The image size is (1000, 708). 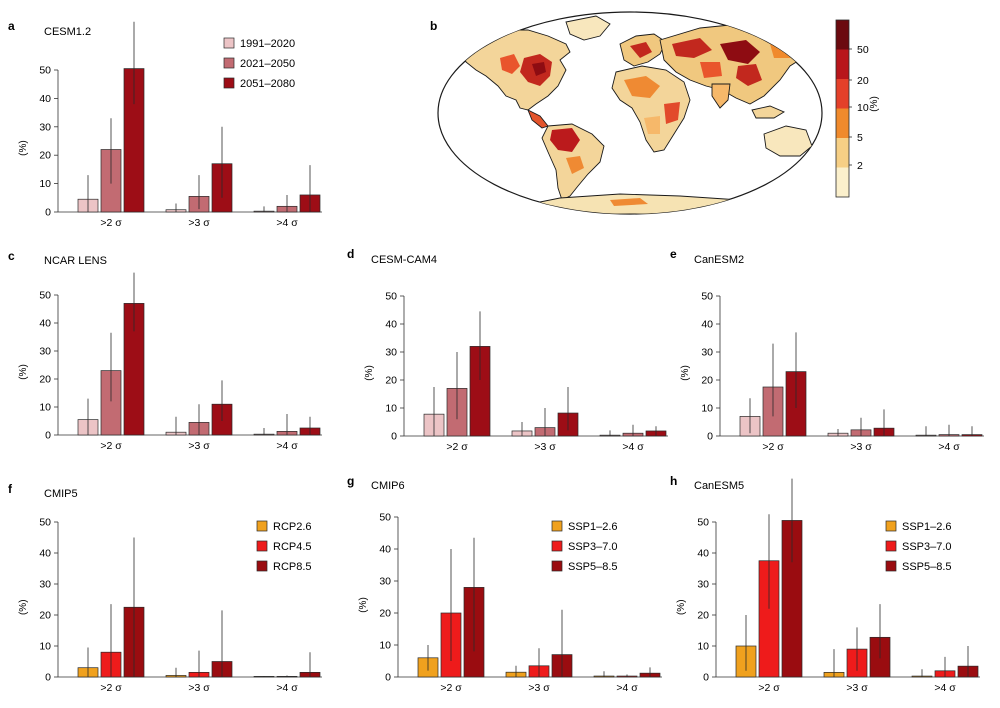 What do you see at coordinates (350, 254) in the screenshot?
I see `panel-letter-d: d` at bounding box center [350, 254].